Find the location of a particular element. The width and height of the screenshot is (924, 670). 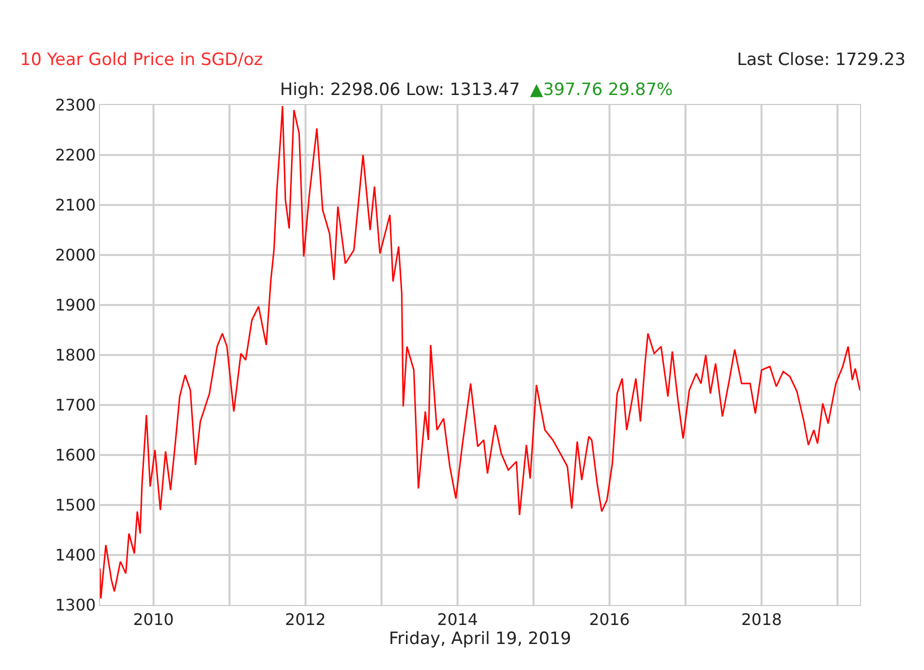

x-tick-label: 2016 is located at coordinates (609, 620).